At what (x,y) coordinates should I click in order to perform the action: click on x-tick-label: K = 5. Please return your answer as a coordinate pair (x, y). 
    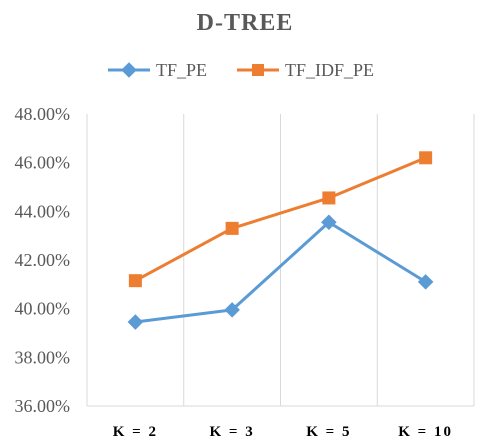
    Looking at the image, I should click on (328, 432).